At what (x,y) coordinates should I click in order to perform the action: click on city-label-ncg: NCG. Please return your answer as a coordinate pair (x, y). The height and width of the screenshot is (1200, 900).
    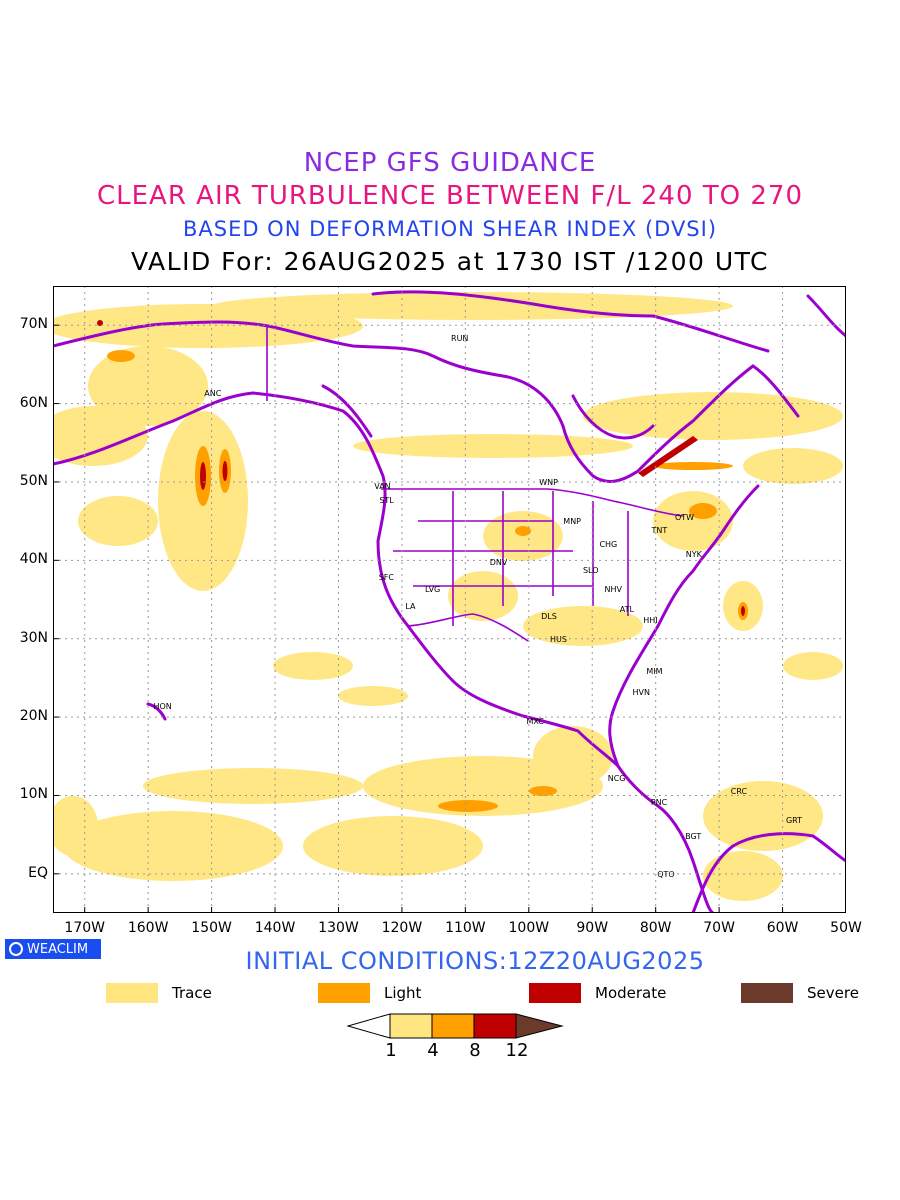
    Looking at the image, I should click on (616, 778).